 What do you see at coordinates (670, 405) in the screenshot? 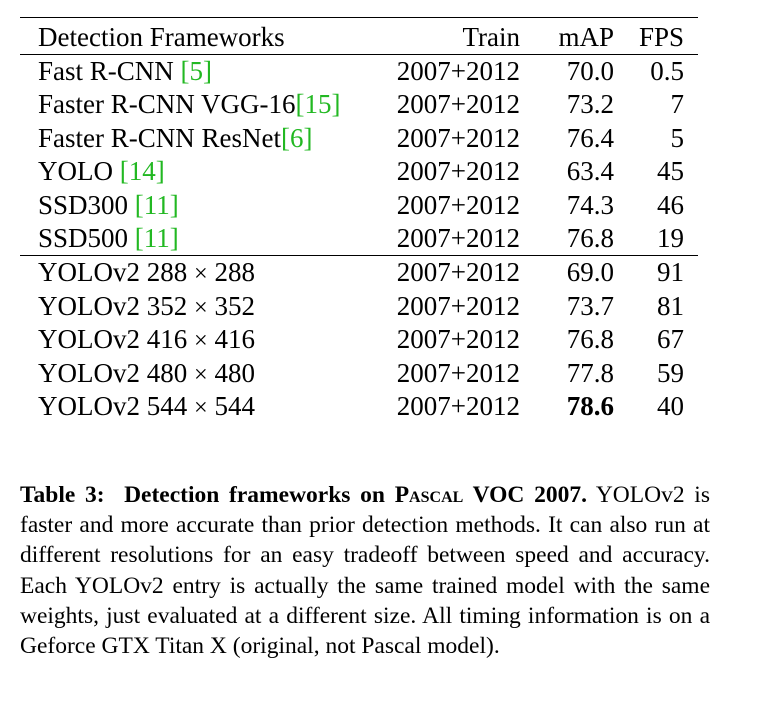
I see `fps-value: 40` at bounding box center [670, 405].